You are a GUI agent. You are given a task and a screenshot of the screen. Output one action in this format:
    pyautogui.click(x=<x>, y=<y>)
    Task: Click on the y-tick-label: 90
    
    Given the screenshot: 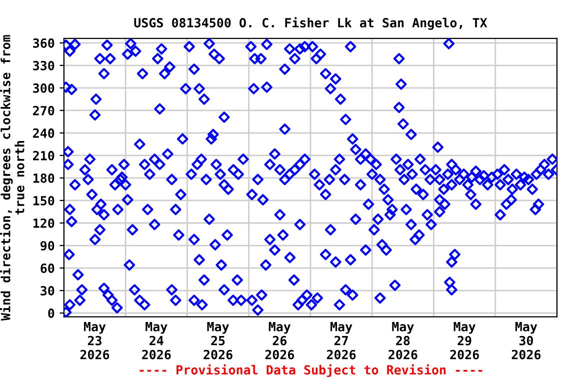 What is the action you would take?
    pyautogui.click(x=47, y=245)
    